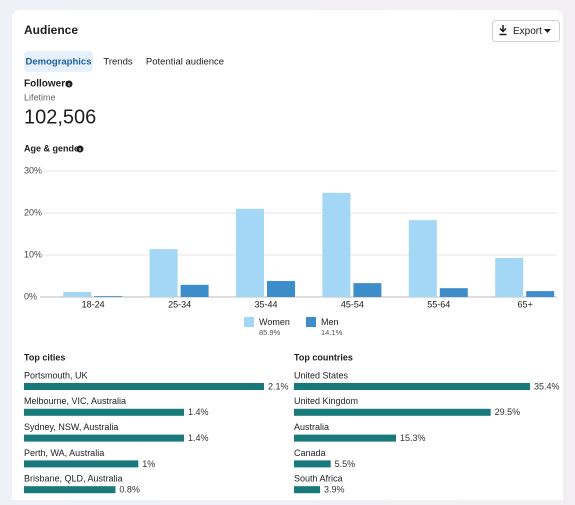 The image size is (575, 505). What do you see at coordinates (323, 357) in the screenshot?
I see `list-title: Top countries` at bounding box center [323, 357].